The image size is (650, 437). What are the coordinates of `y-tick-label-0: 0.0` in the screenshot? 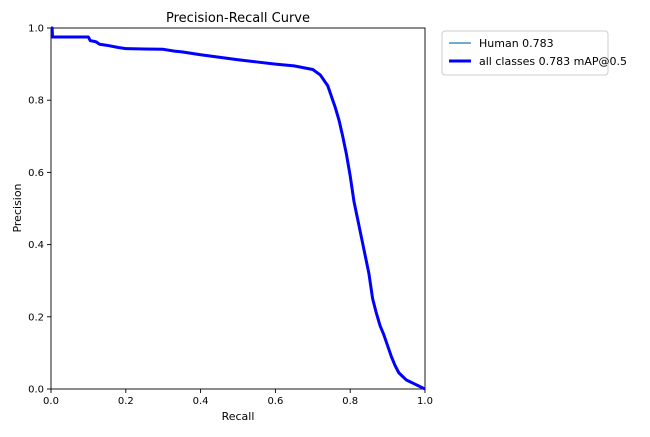 It's located at (36, 390).